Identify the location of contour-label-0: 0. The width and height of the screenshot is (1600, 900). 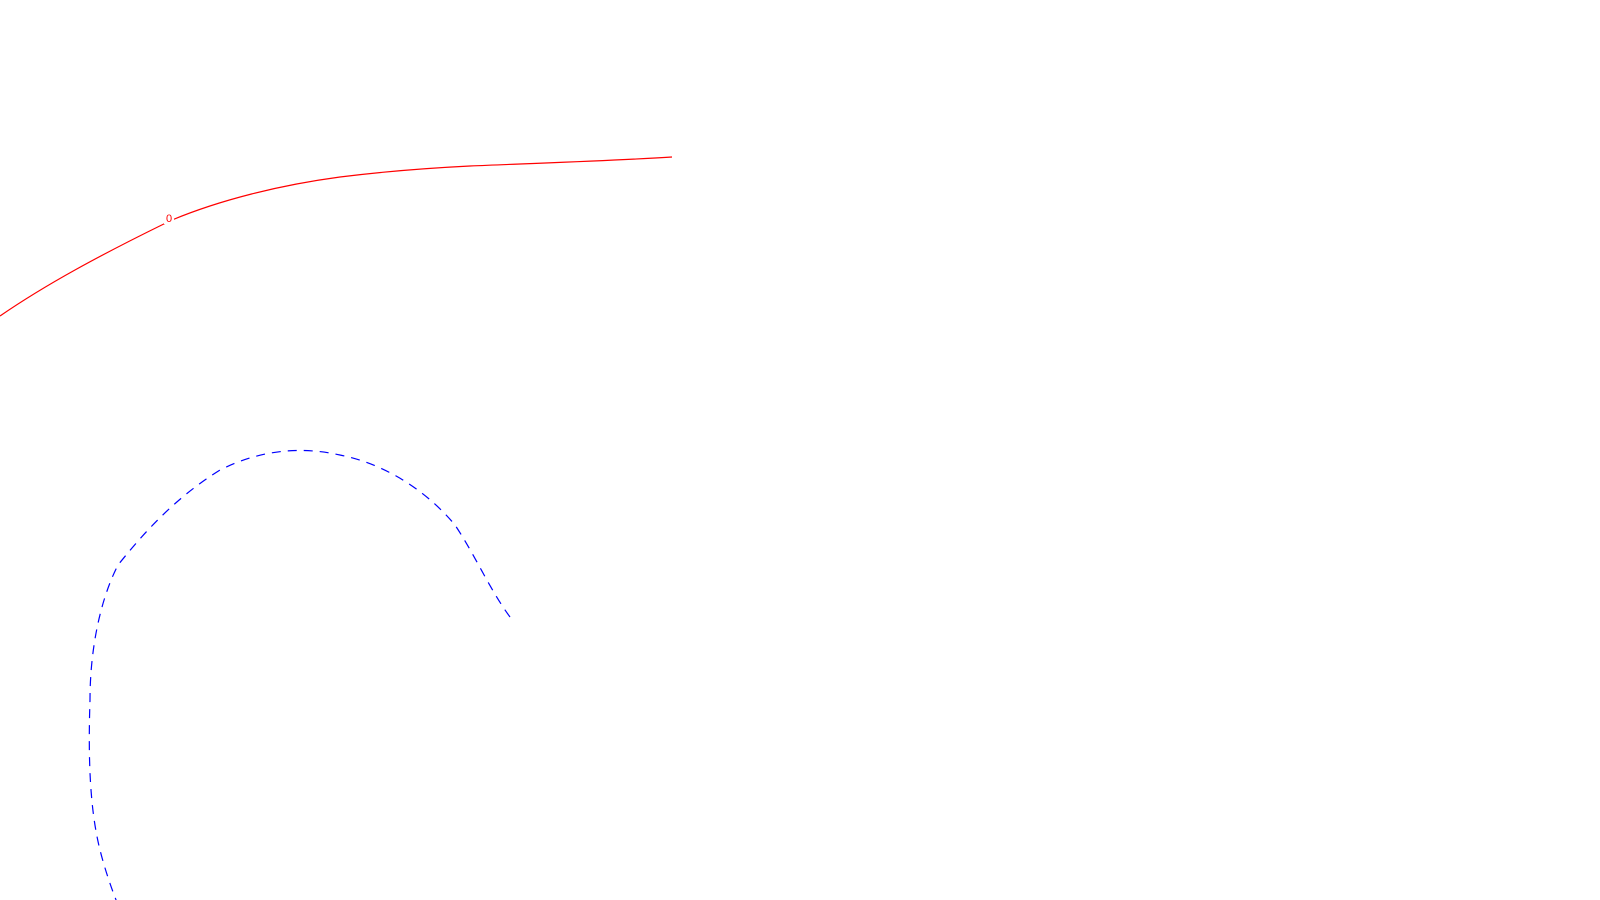
(169, 219).